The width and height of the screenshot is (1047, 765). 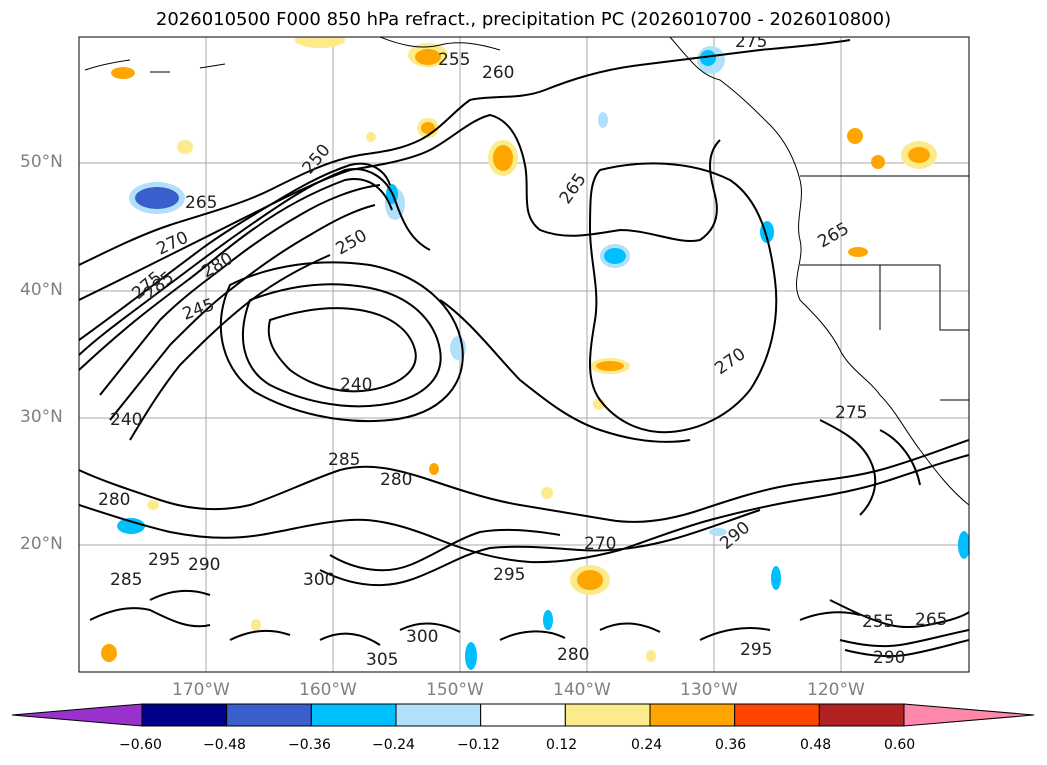 What do you see at coordinates (647, 745) in the screenshot?
I see `colorbar-tick-label: 0.24` at bounding box center [647, 745].